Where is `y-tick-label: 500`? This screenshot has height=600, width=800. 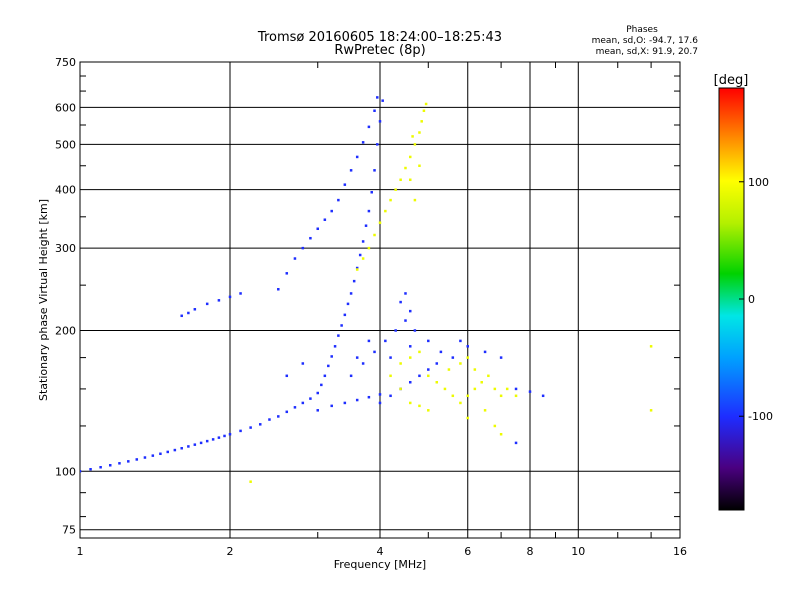
y-tick-label: 500 is located at coordinates (65, 144).